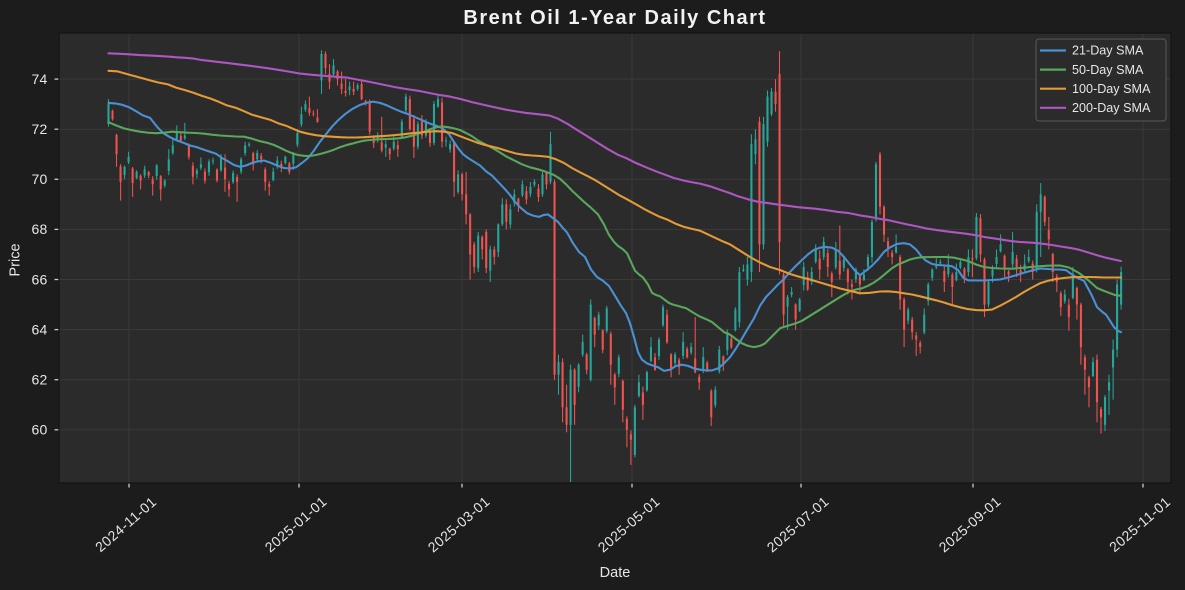  What do you see at coordinates (40, 380) in the screenshot?
I see `svg-text: 62` at bounding box center [40, 380].